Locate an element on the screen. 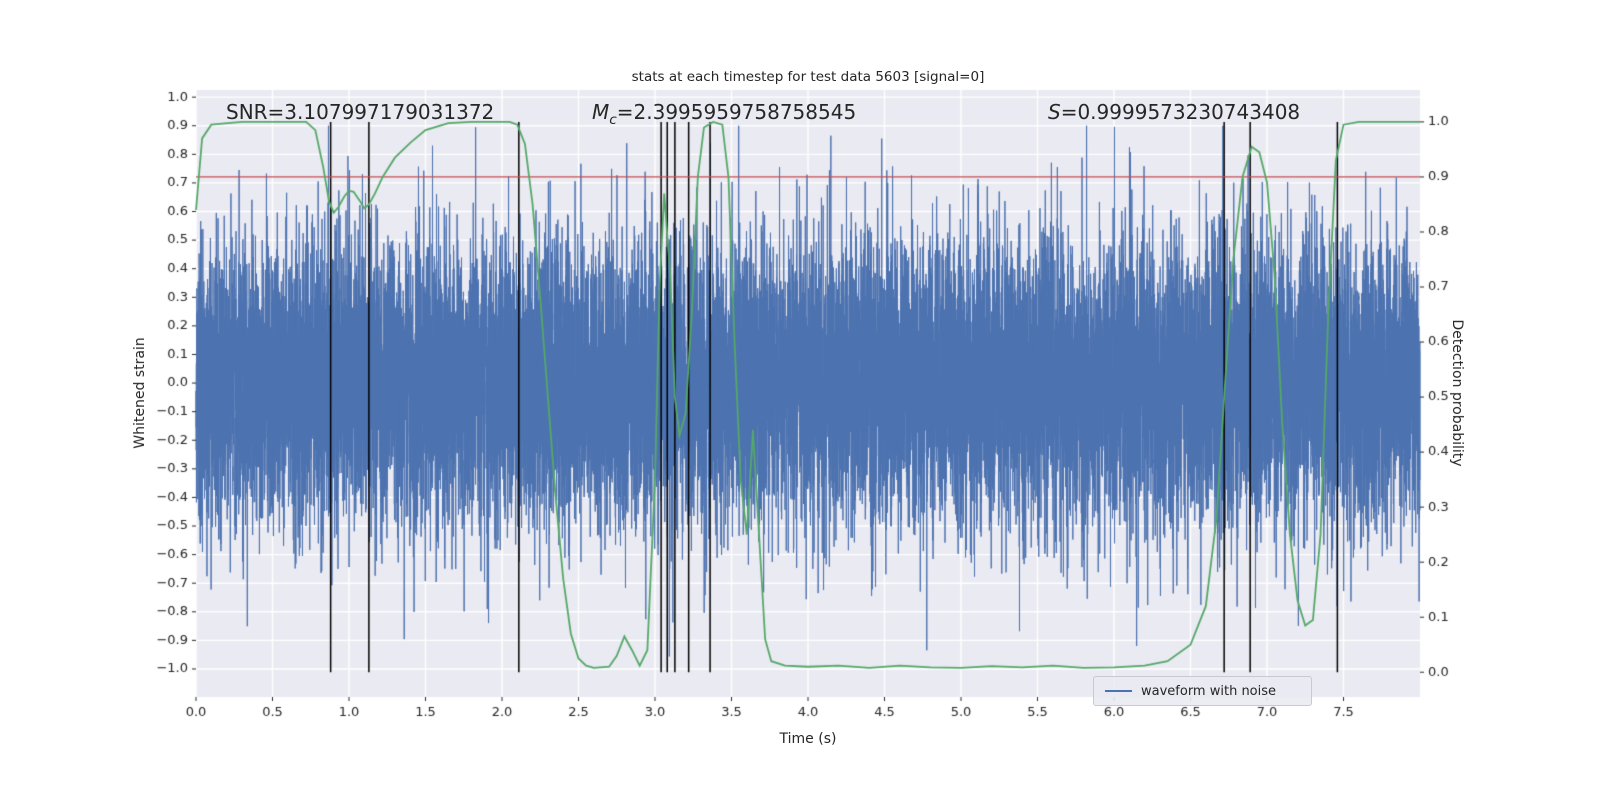  legend-line-icon is located at coordinates (1118, 691).